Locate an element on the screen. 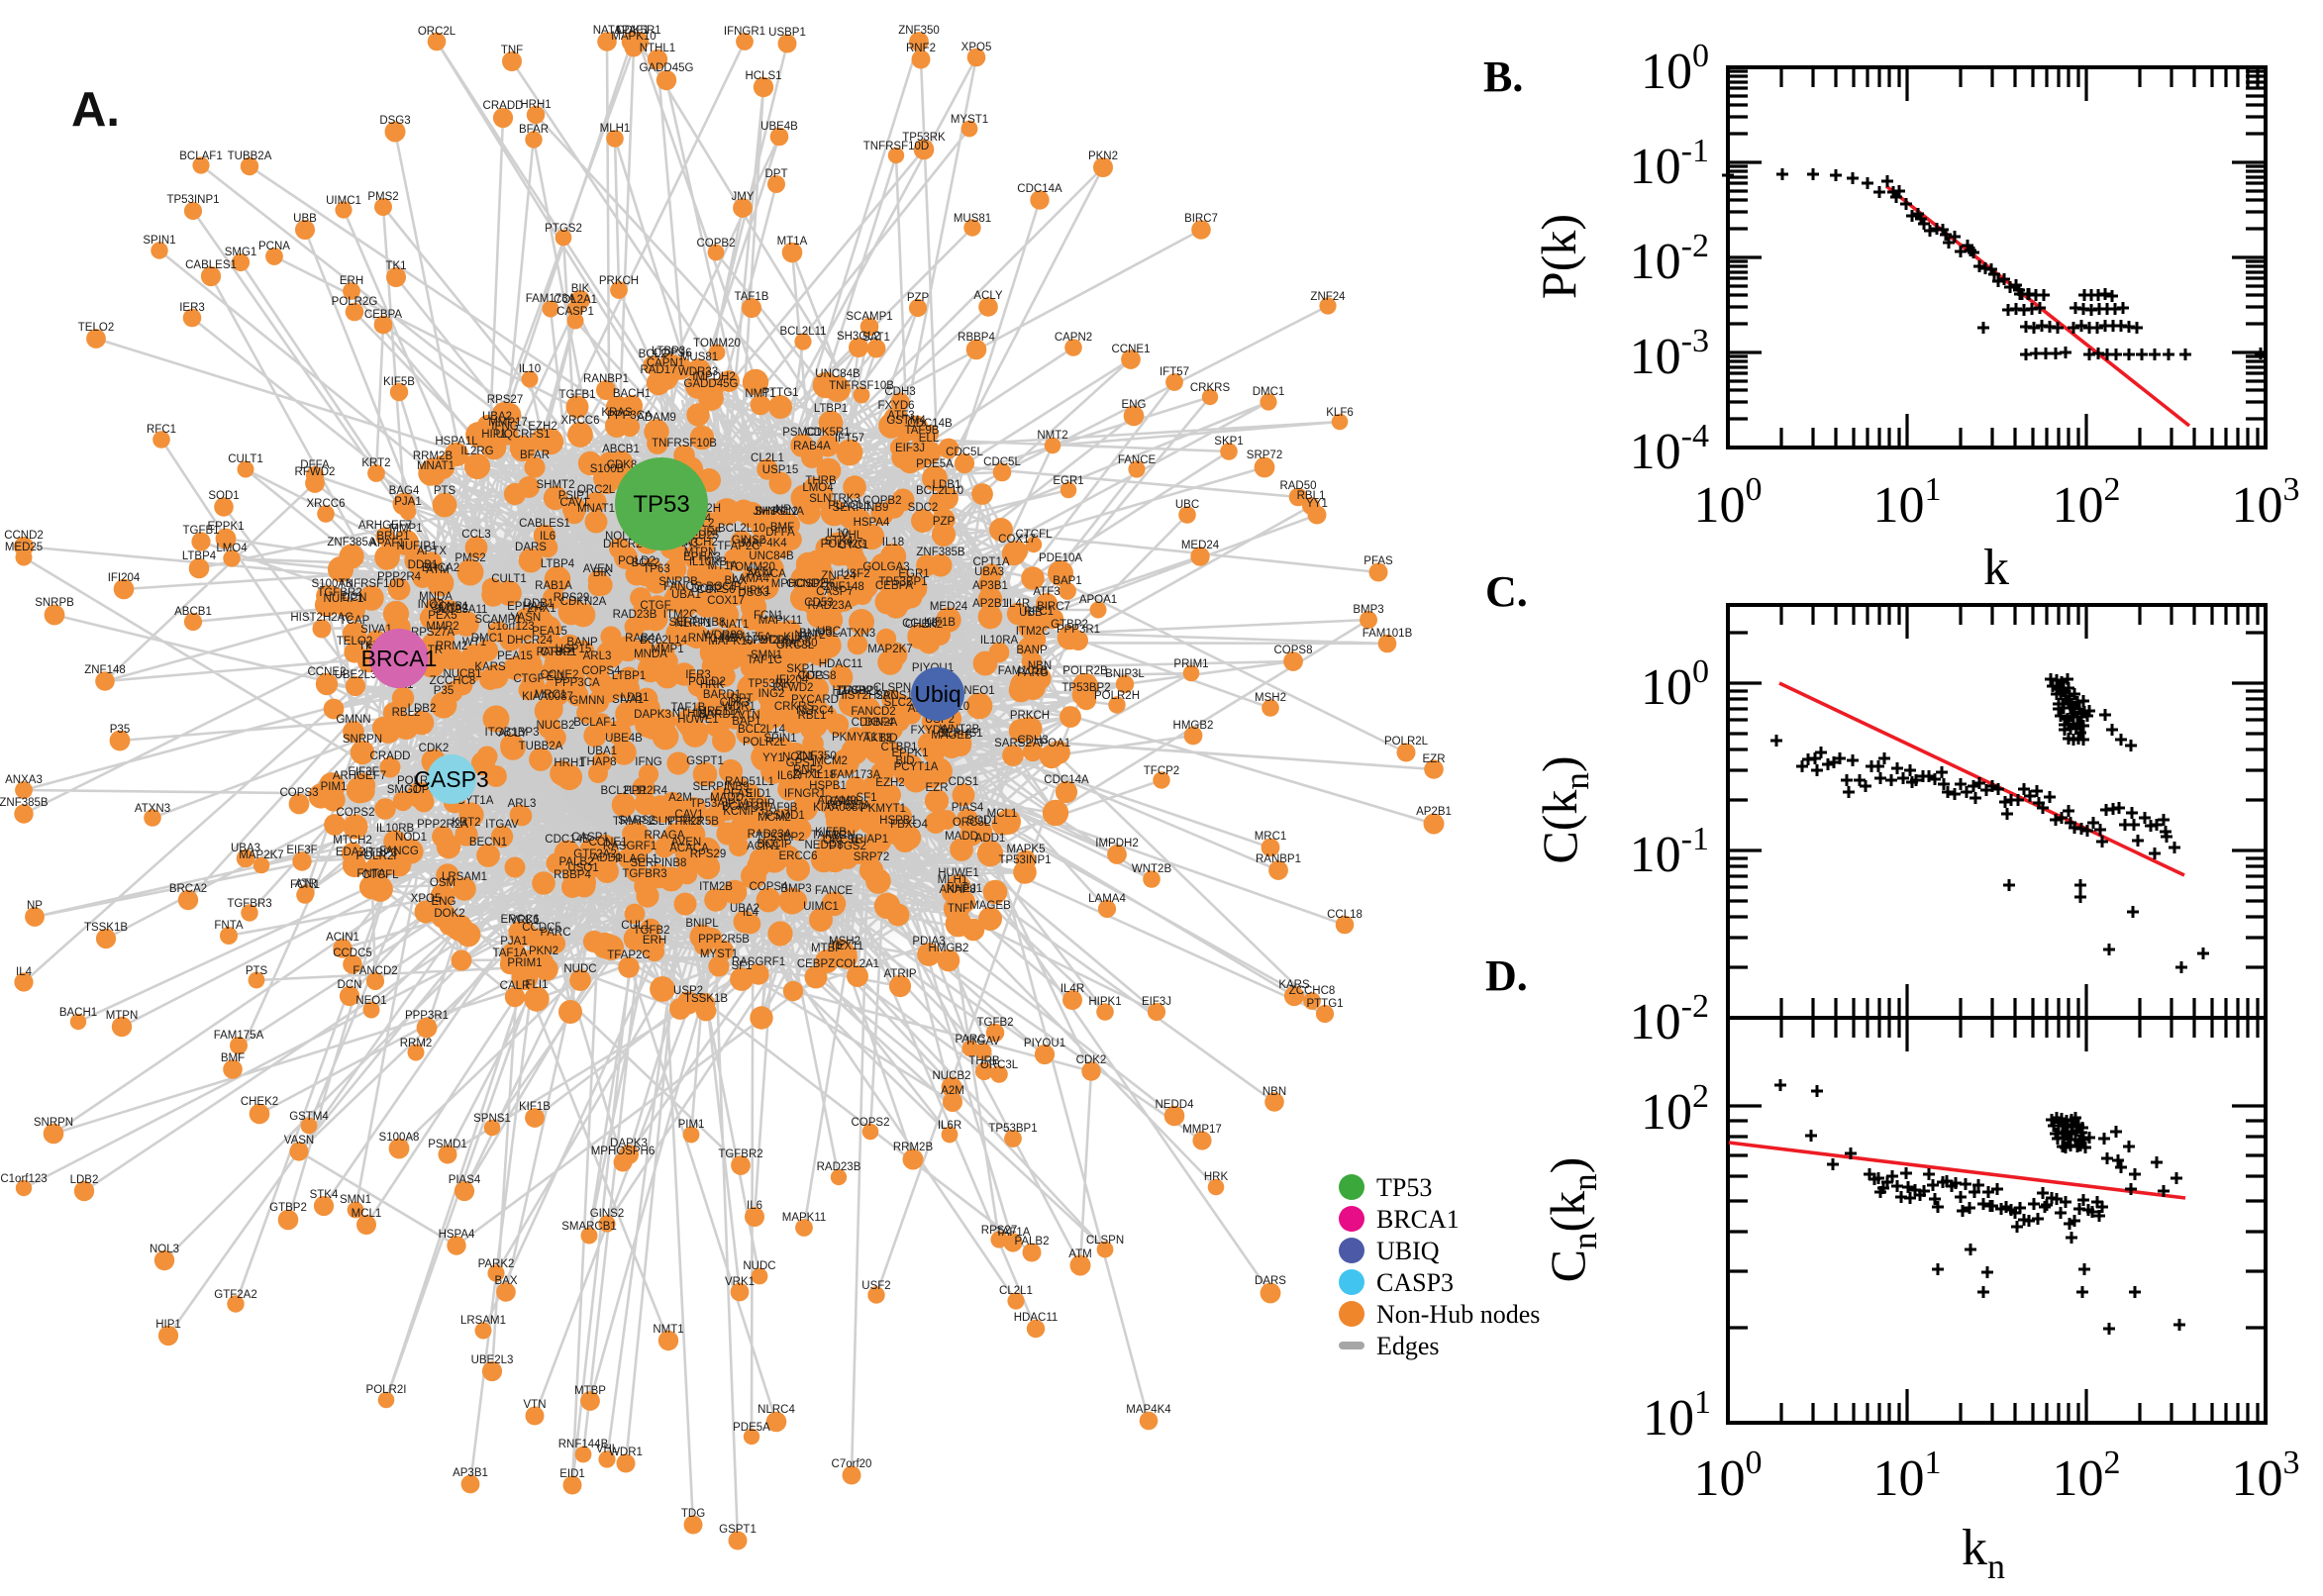 The height and width of the screenshot is (1596, 2323). svg-text: P35 is located at coordinates (120, 730).